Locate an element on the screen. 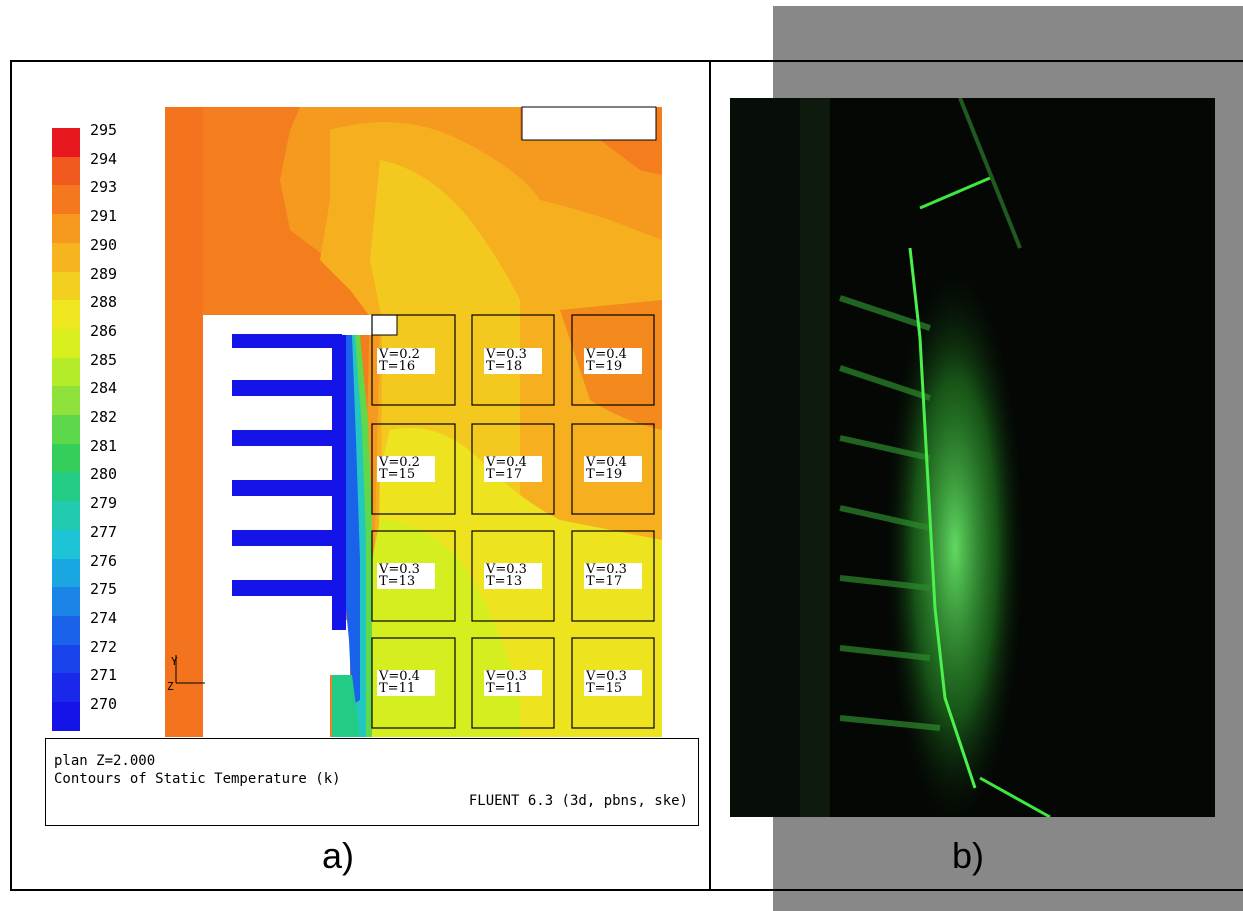 The image size is (1243, 911). panel-b-label: b) is located at coordinates (968, 855).